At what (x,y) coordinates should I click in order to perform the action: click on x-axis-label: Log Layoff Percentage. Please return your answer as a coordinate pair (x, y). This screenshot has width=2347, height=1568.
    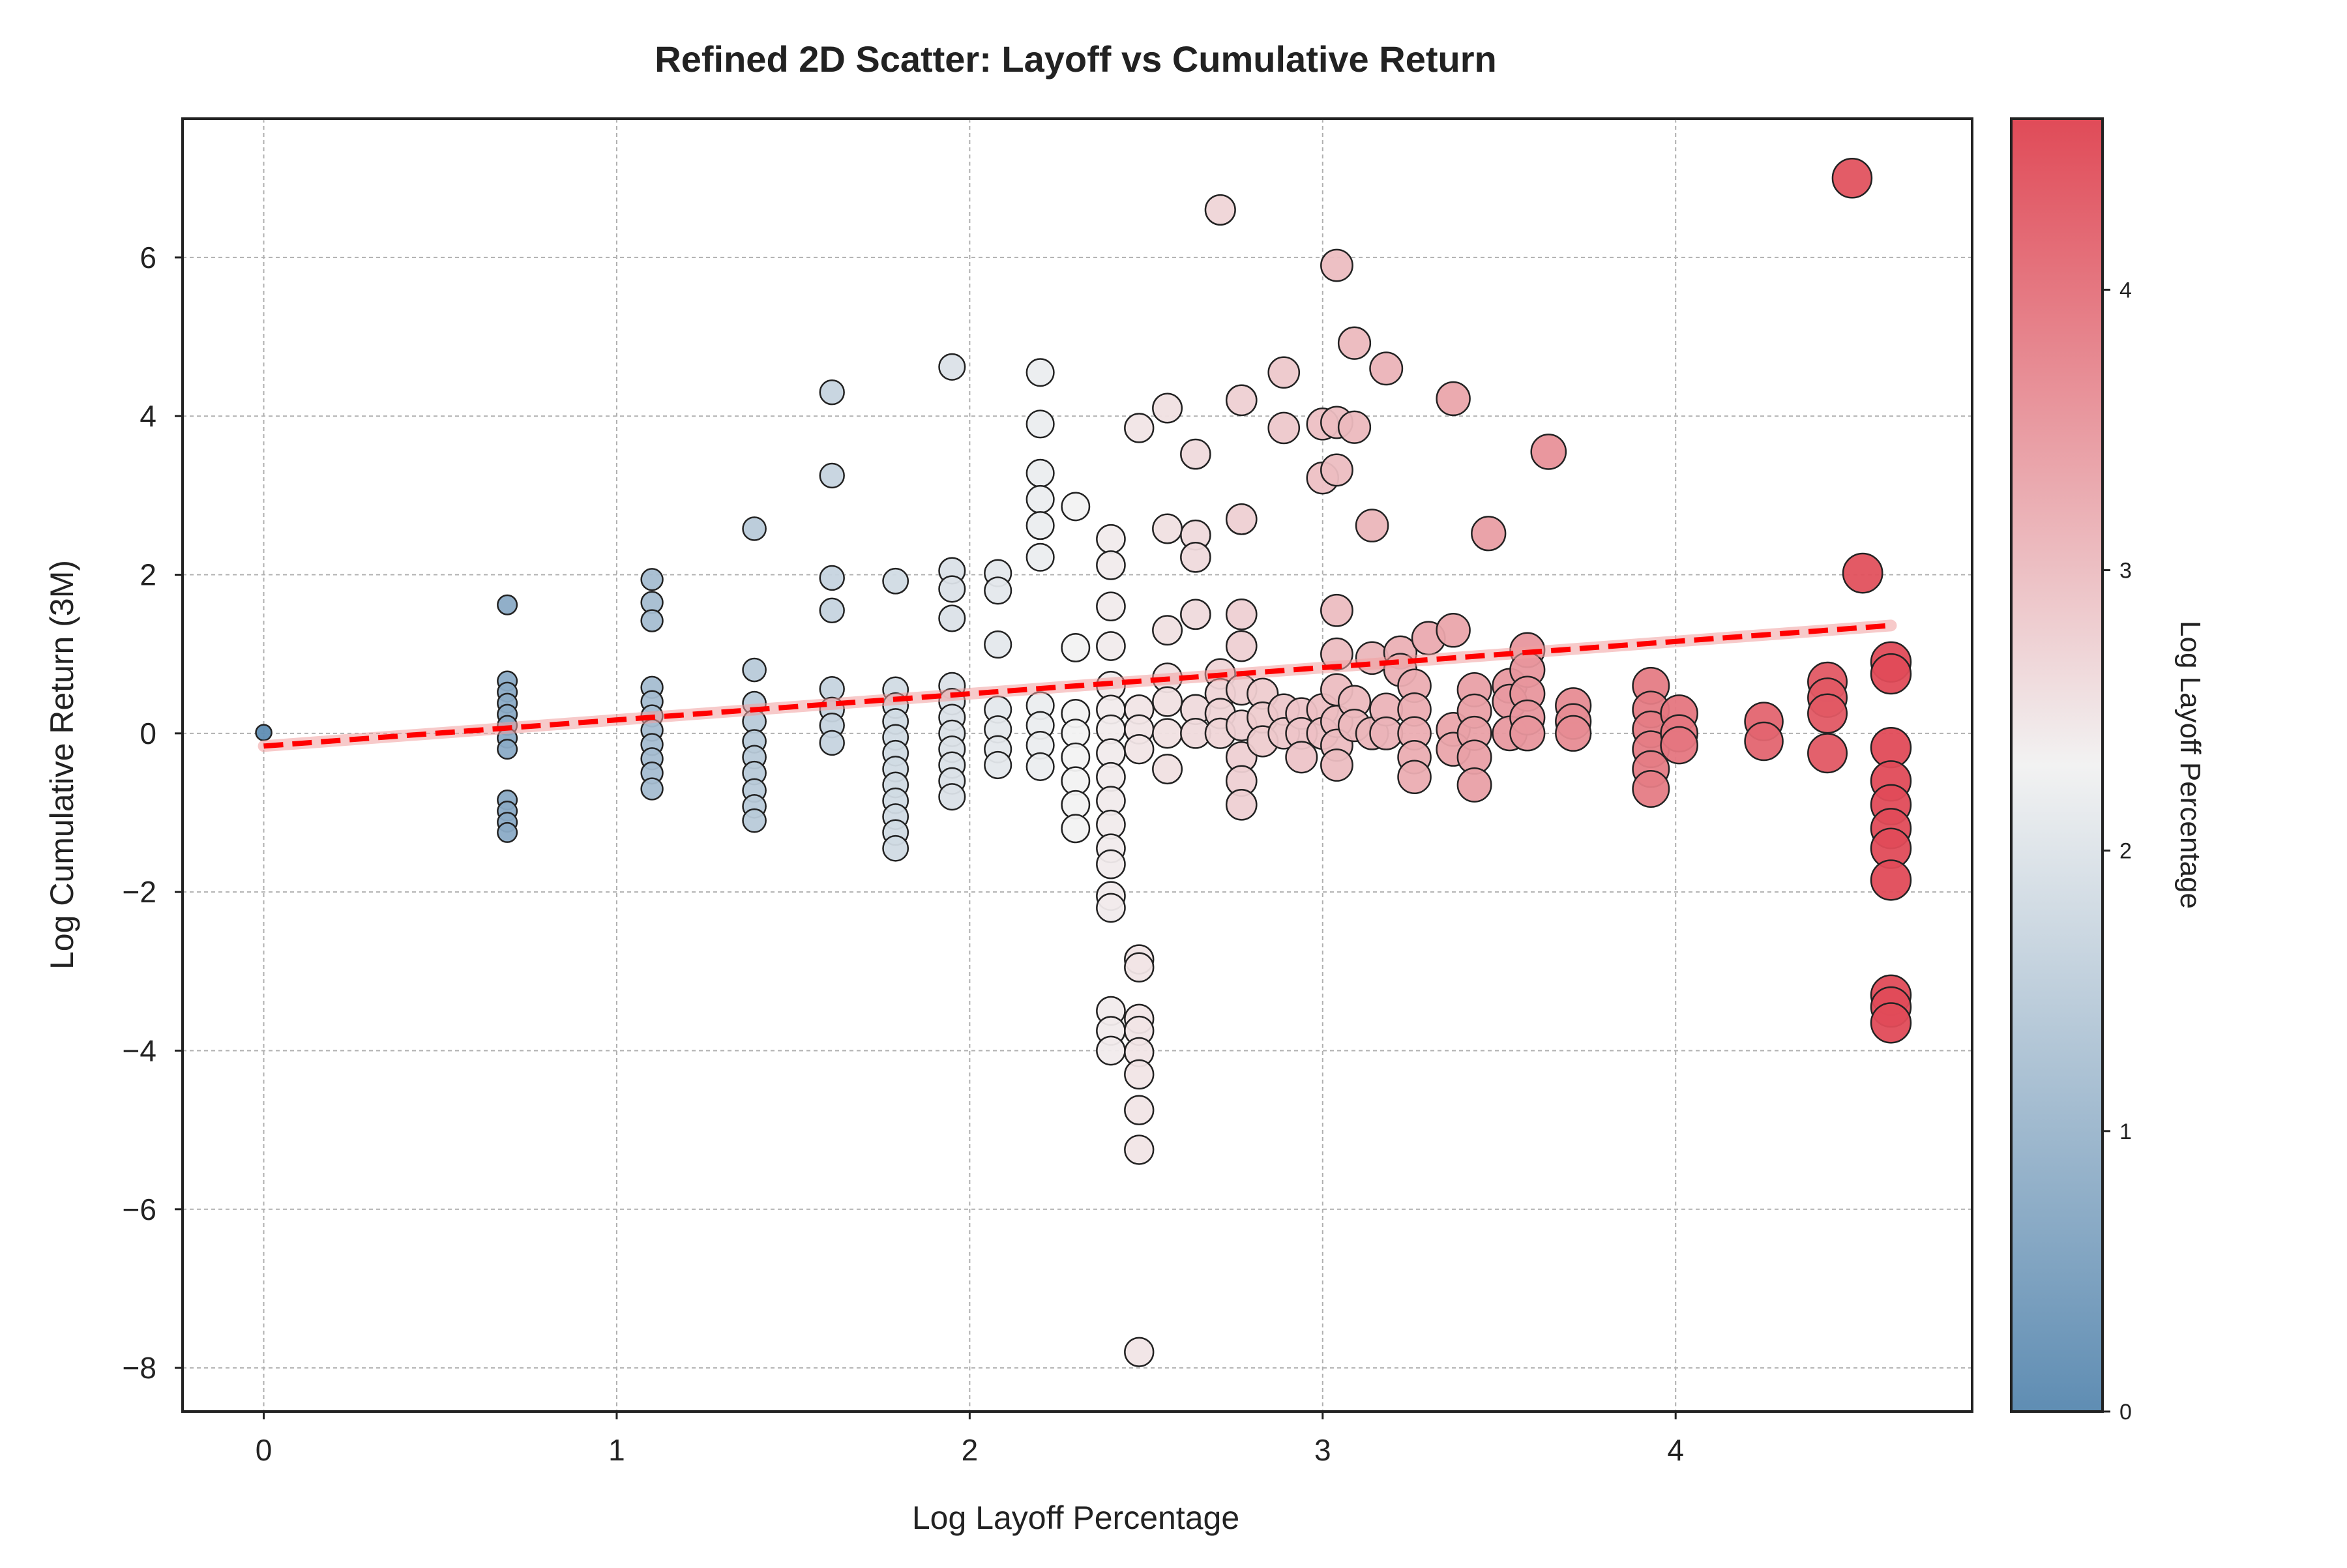
    Looking at the image, I should click on (1075, 1518).